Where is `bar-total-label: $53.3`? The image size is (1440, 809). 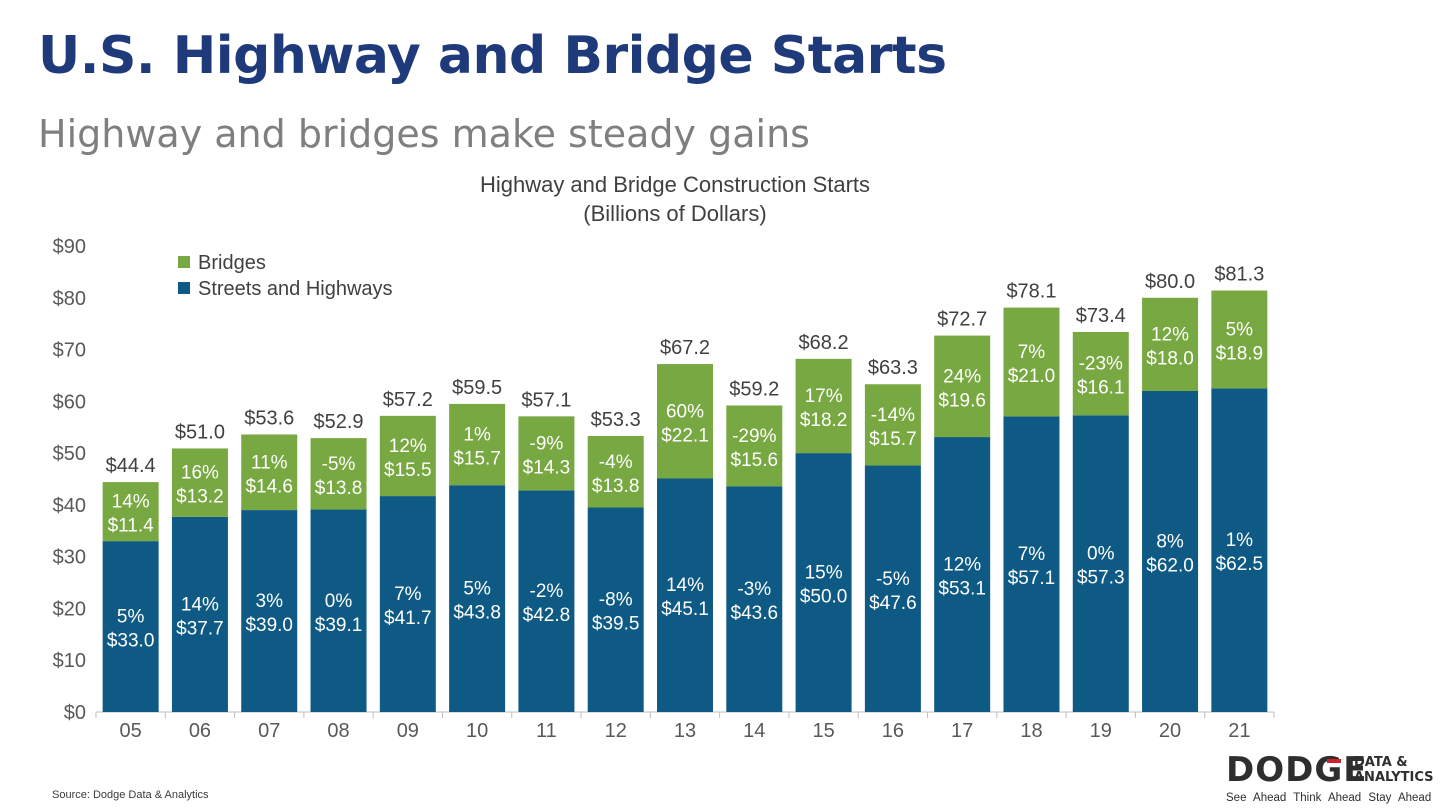
bar-total-label: $53.3 is located at coordinates (616, 420).